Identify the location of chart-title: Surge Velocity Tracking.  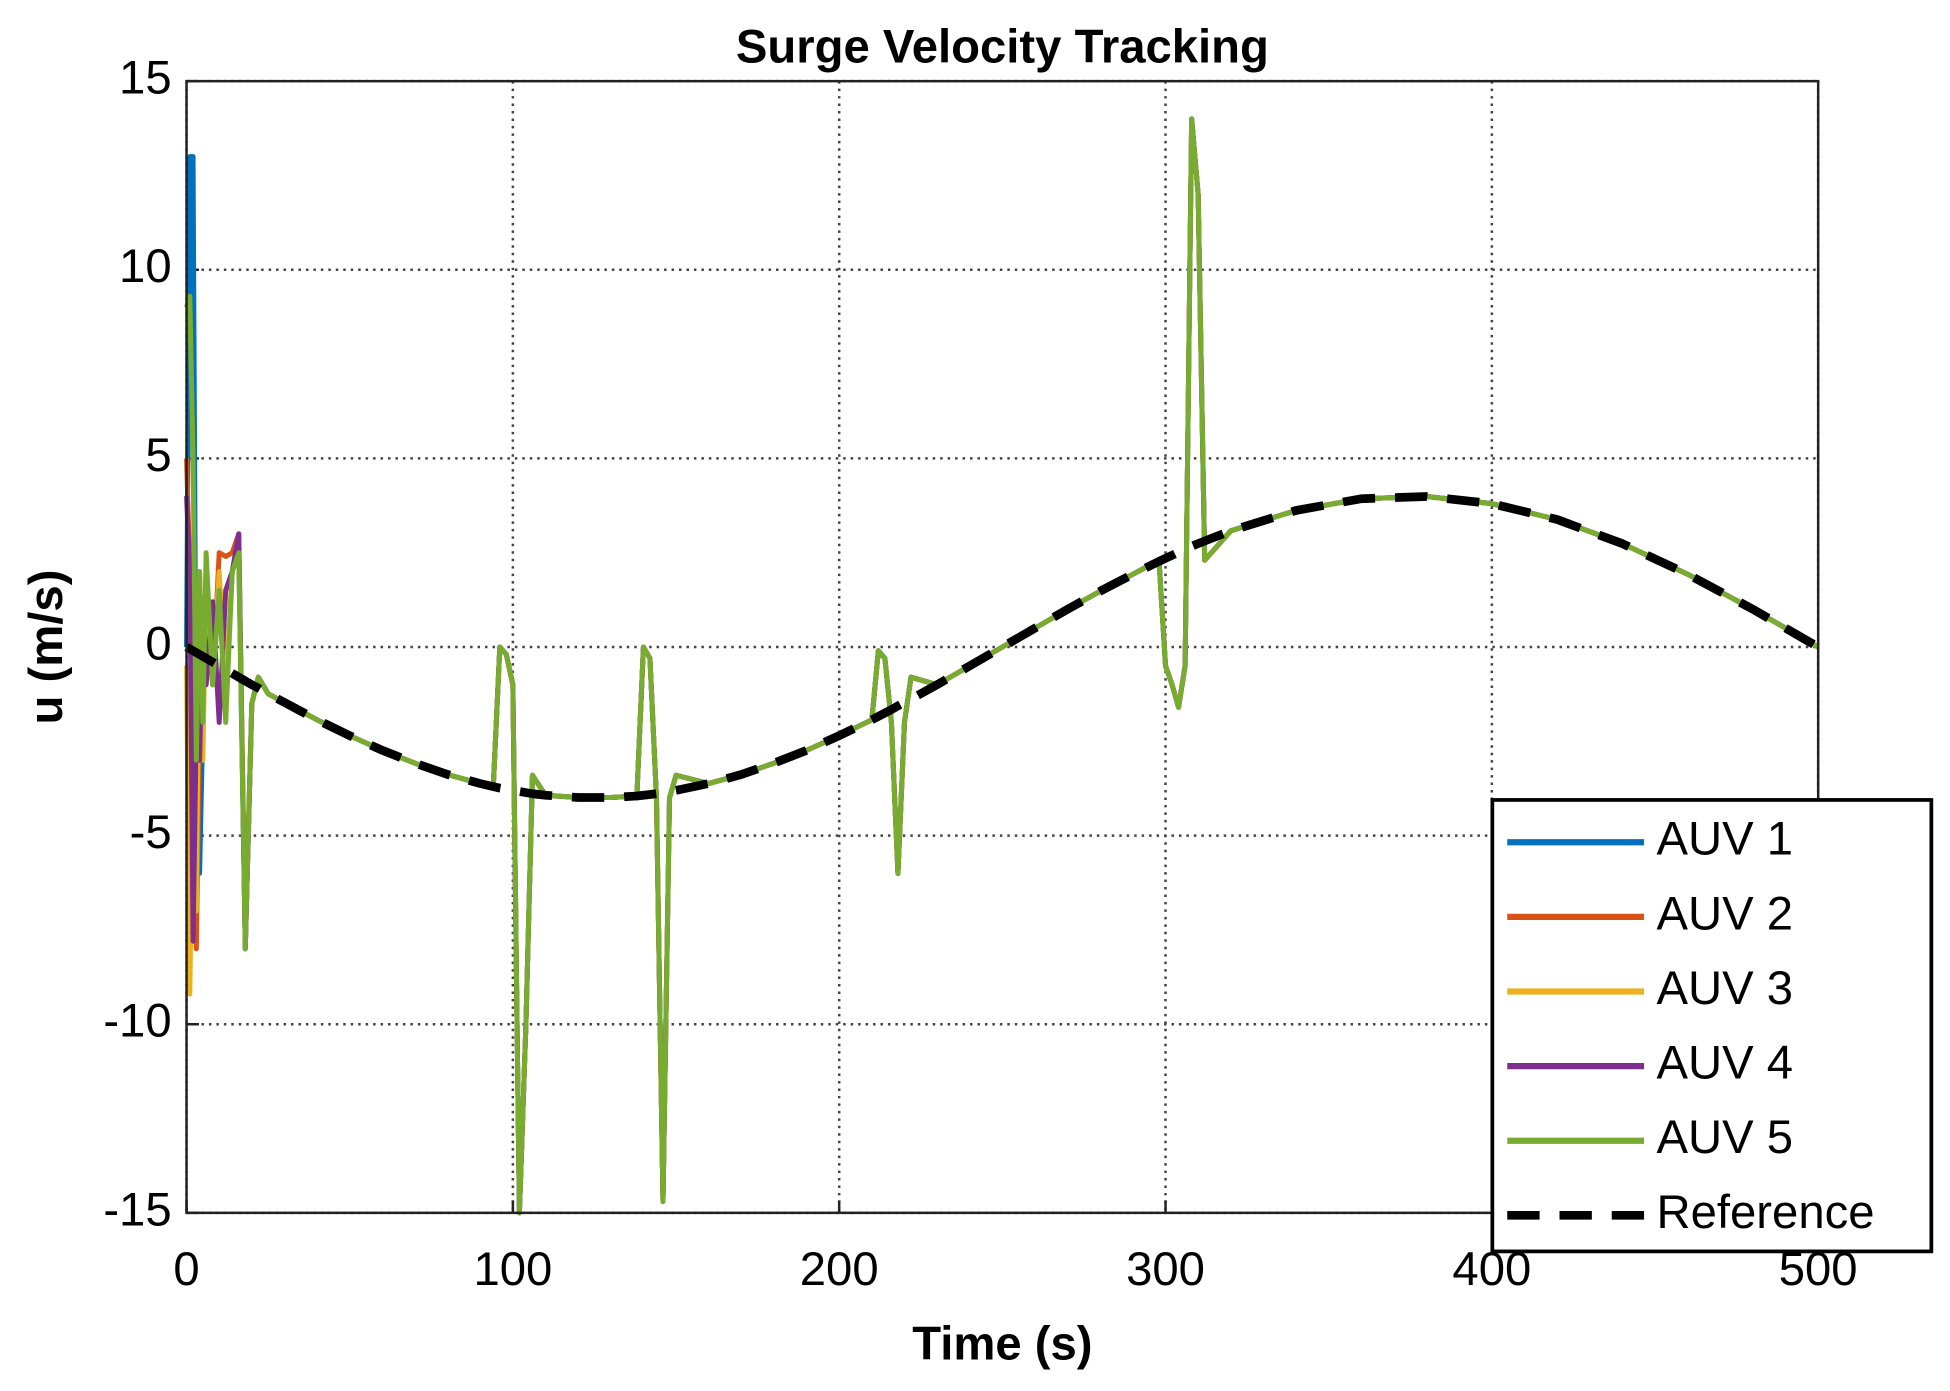
(1002, 47).